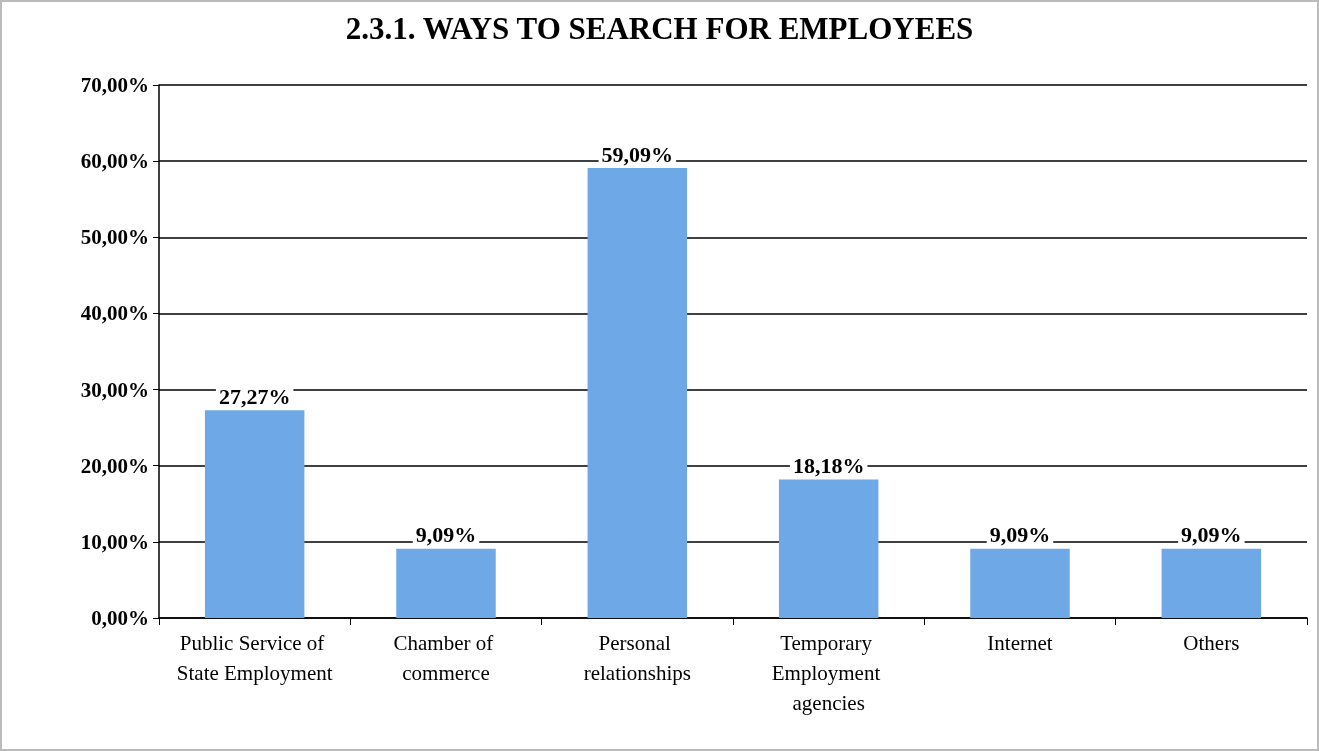  I want to click on x-tick-label: Public Service of State Employment, so click(254, 658).